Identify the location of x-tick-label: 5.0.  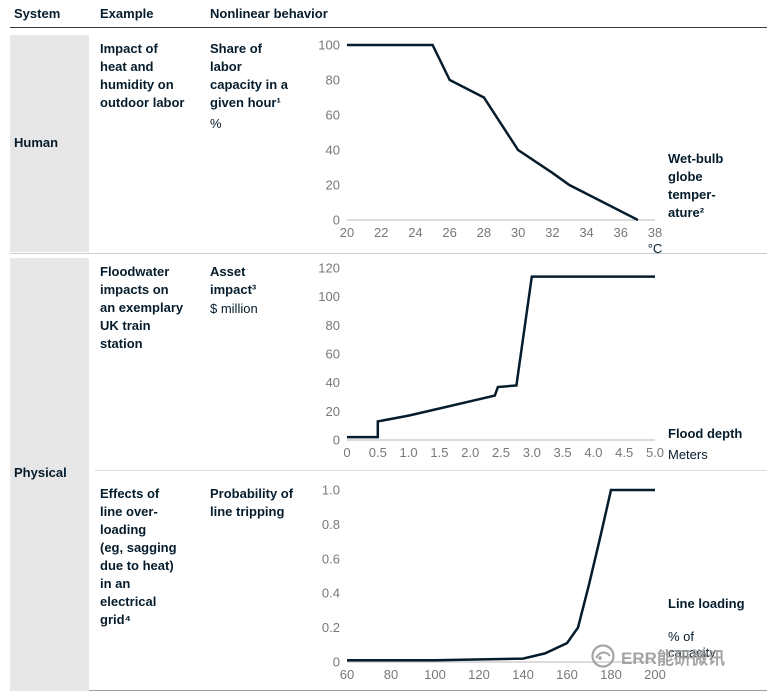
(655, 452).